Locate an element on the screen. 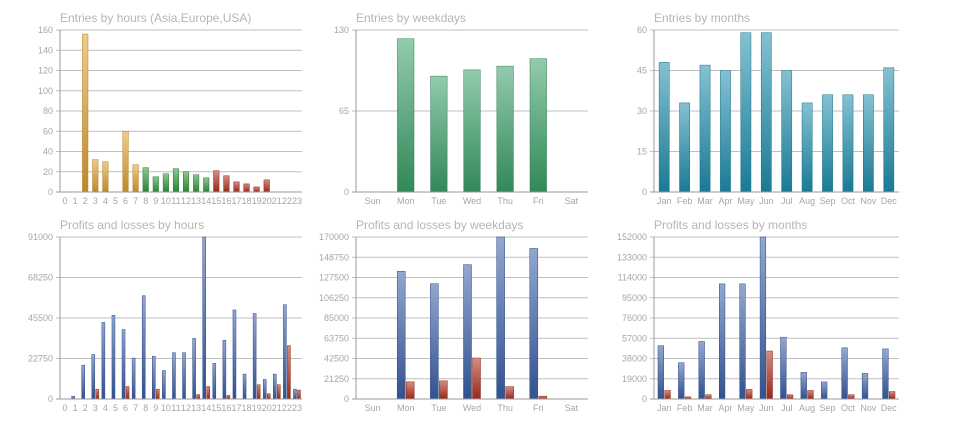 Image resolution: width=960 pixels, height=431 pixels. x-tick-label: 17 is located at coordinates (236, 201).